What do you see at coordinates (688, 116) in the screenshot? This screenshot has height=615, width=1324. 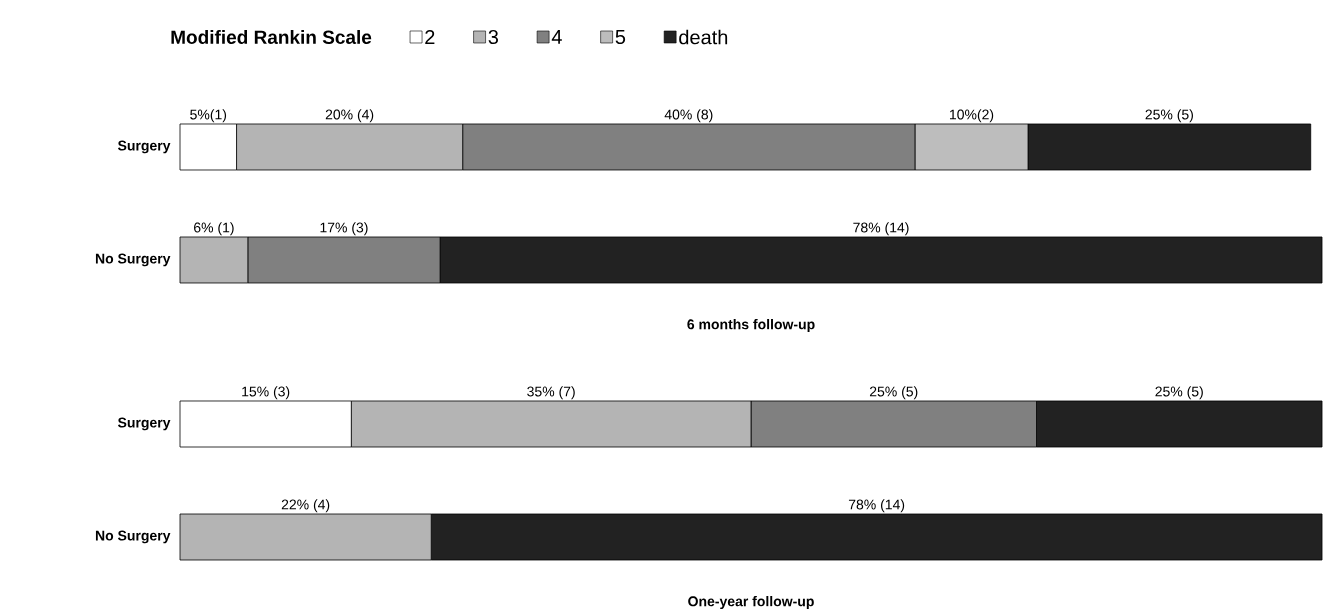 I see `data-label: 40% (8)` at bounding box center [688, 116].